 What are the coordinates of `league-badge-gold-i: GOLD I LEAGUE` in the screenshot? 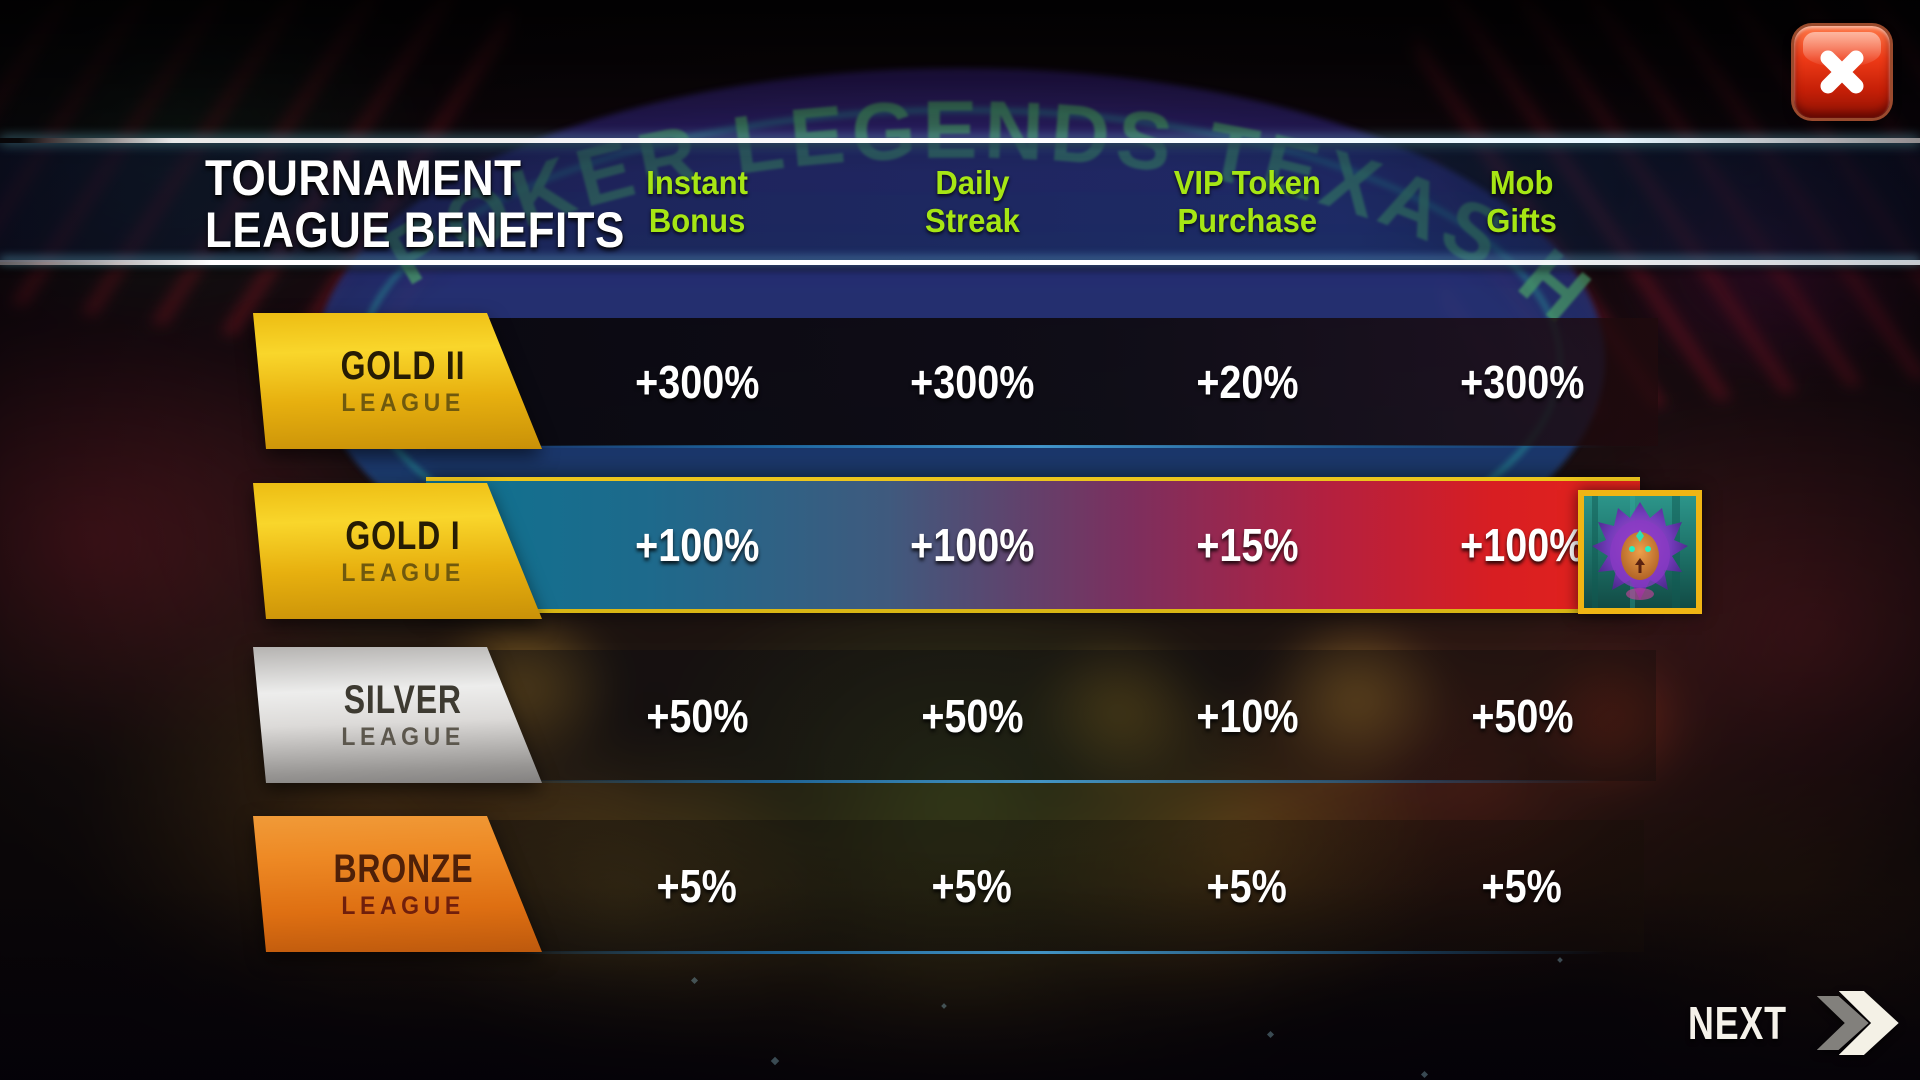 It's located at (396, 551).